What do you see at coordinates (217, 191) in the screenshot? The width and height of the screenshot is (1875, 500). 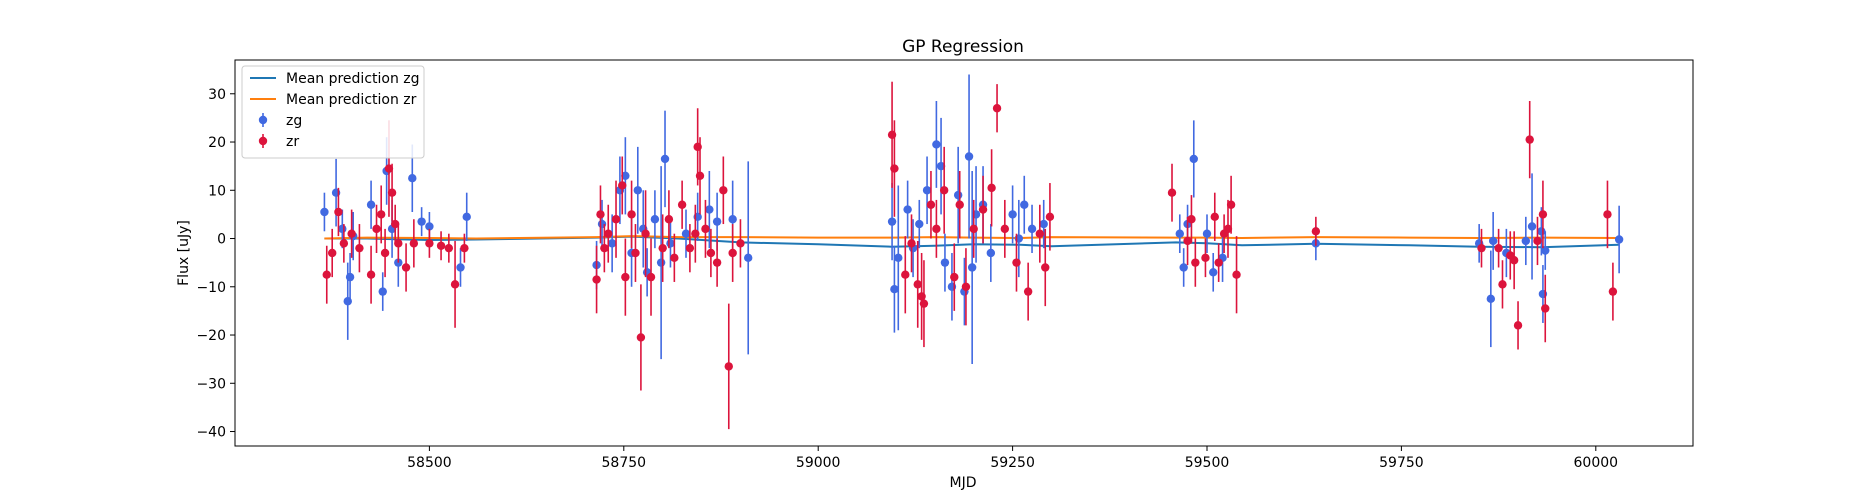 I see `y-tick-label: 10` at bounding box center [217, 191].